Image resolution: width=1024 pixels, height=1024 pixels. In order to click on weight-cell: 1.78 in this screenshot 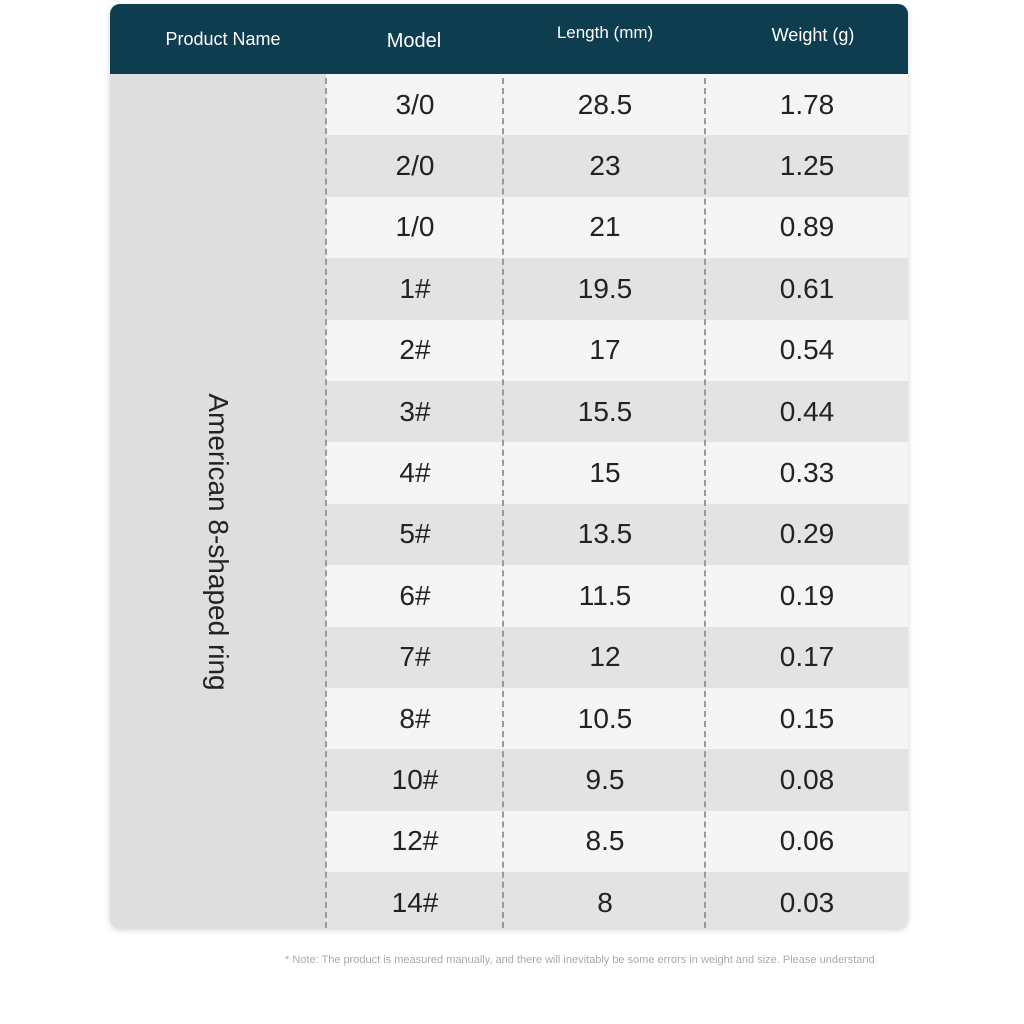, I will do `click(807, 104)`.